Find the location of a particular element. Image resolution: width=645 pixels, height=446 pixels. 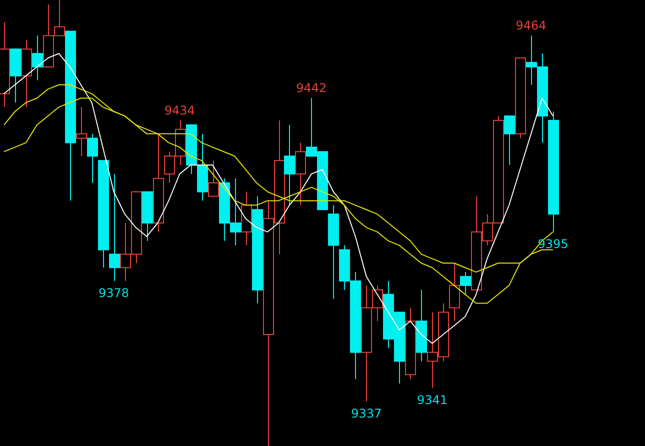

annotation: 9464 is located at coordinates (531, 25).